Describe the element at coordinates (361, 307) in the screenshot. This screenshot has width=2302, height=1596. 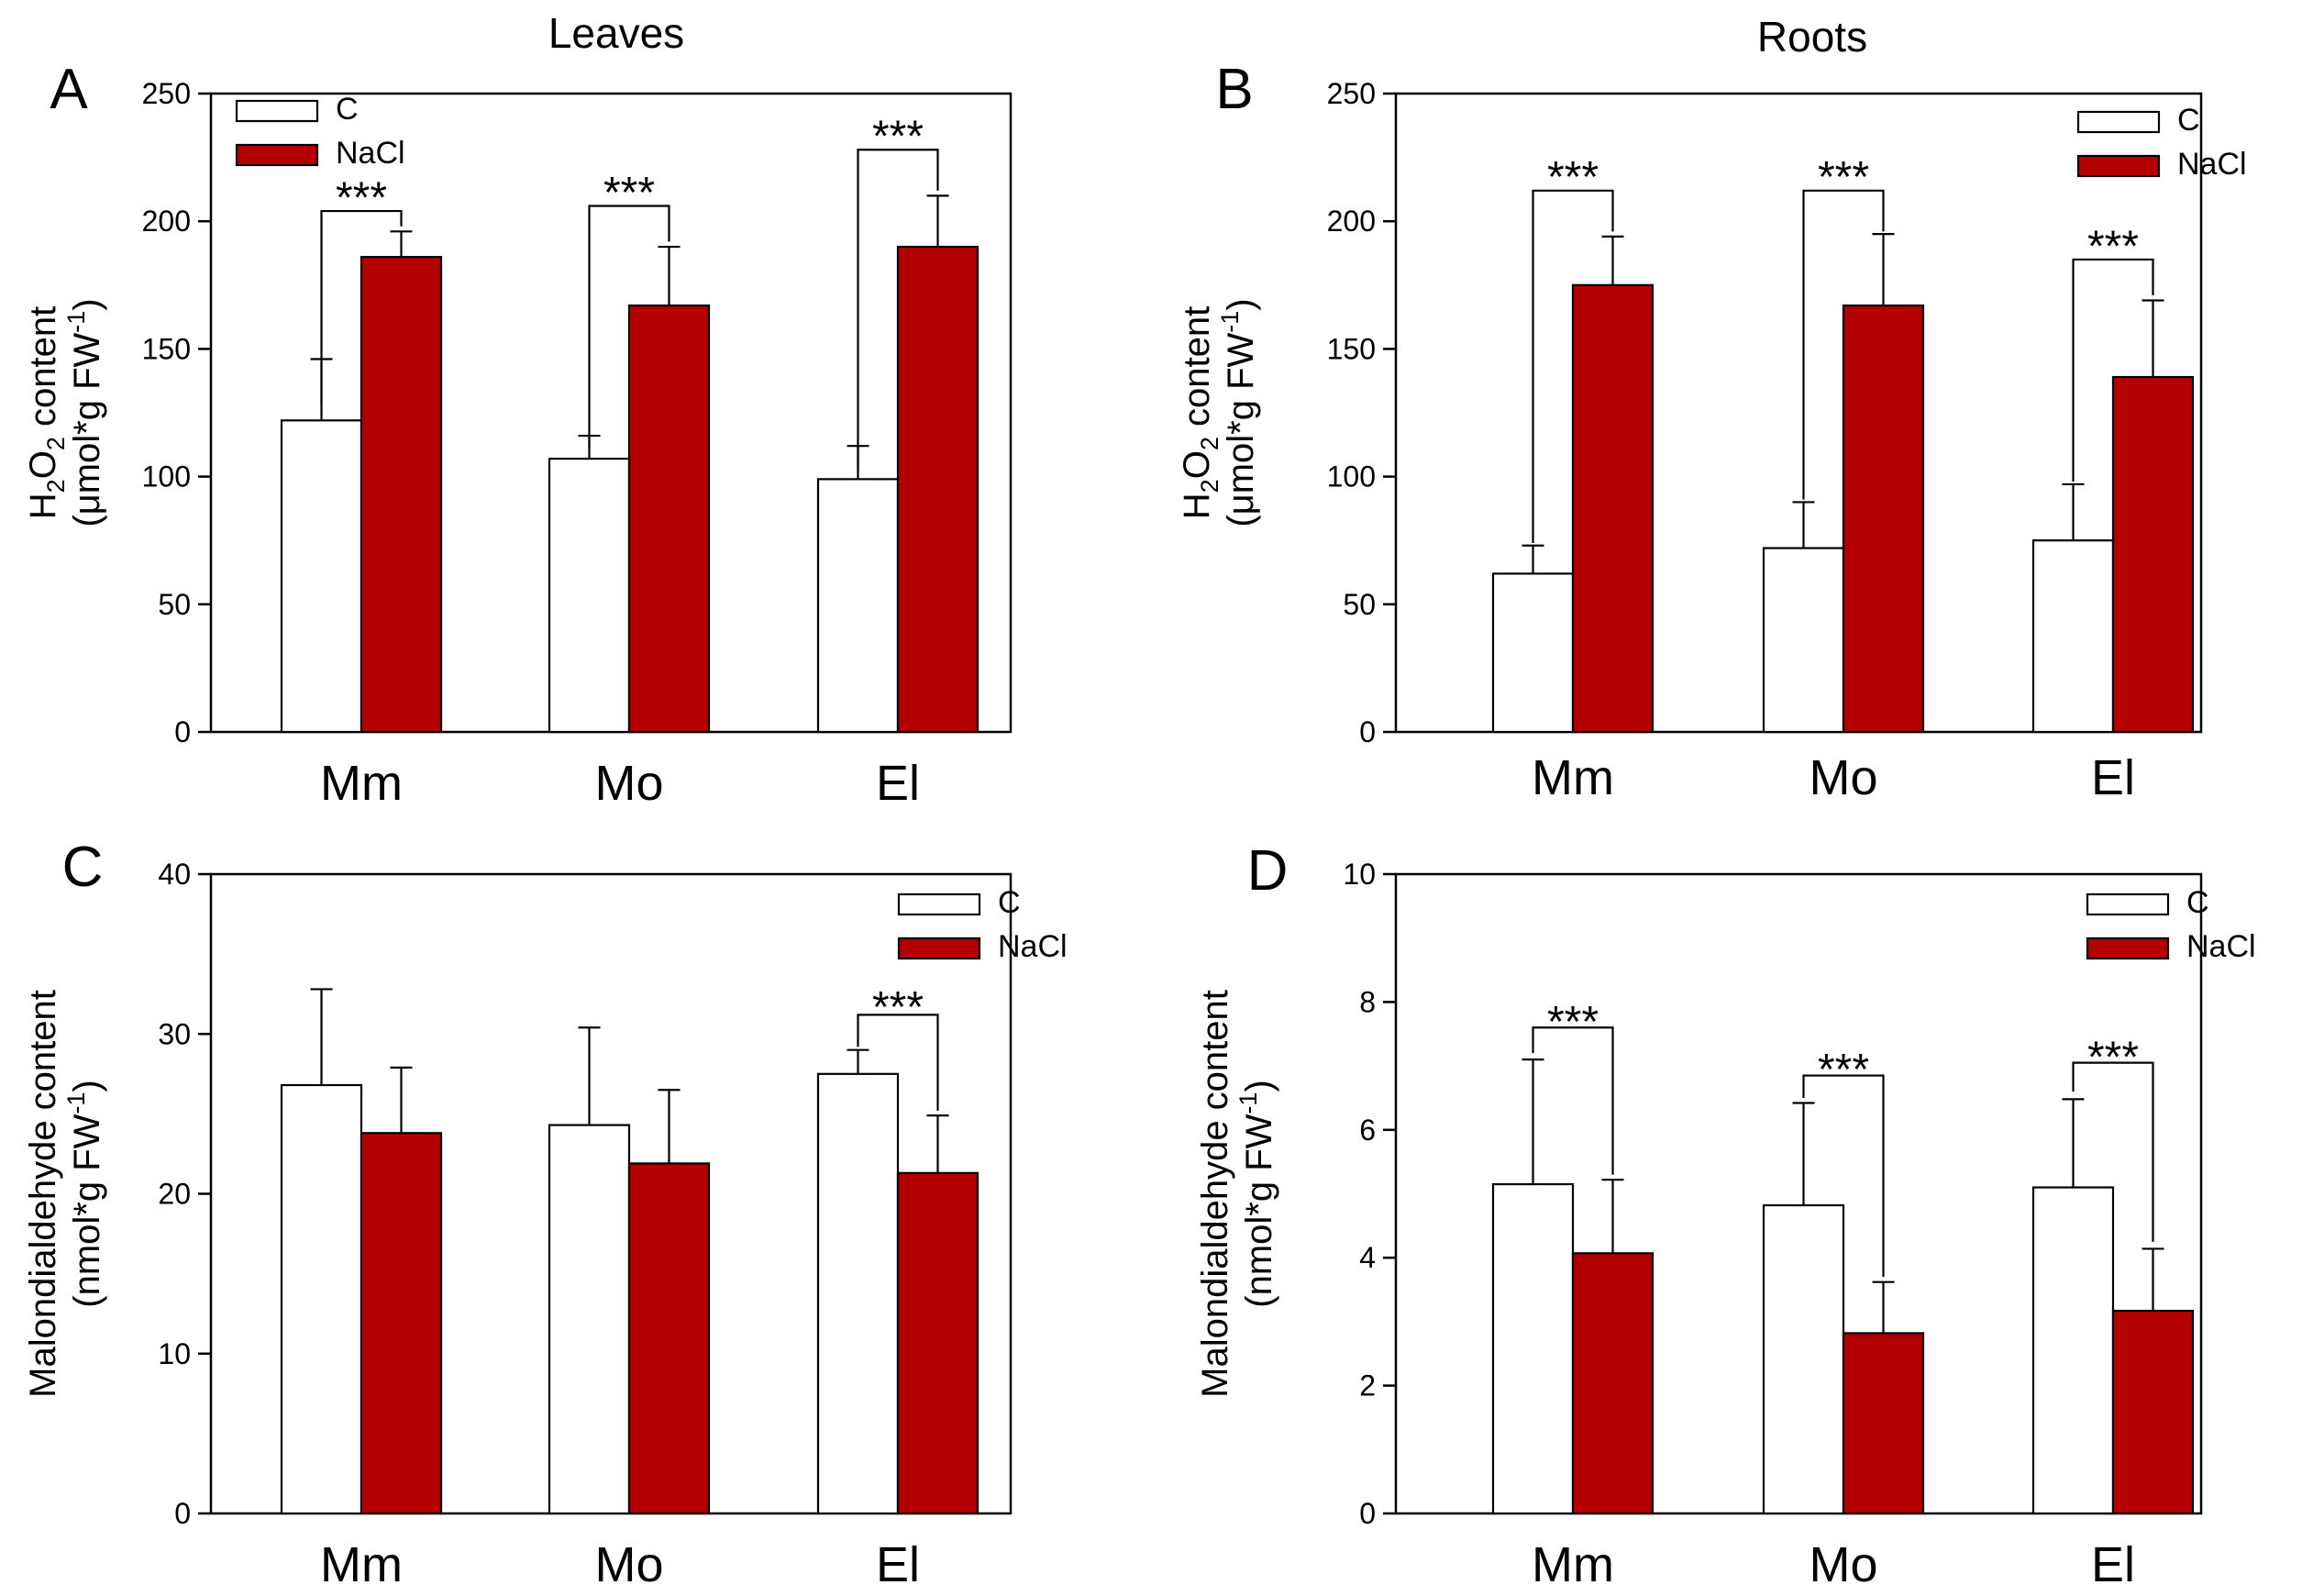
I see `significance-bracket-a-mm` at that location.